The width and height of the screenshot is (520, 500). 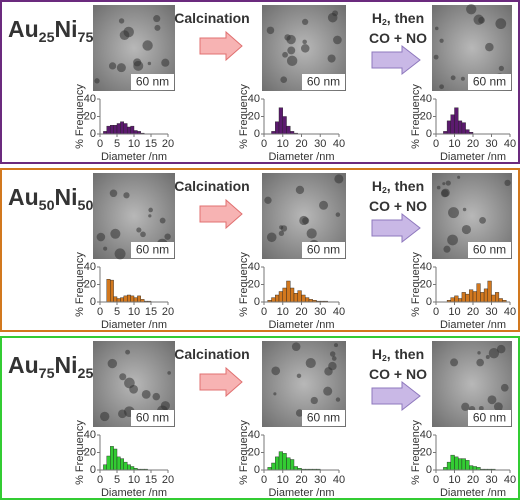 What do you see at coordinates (151, 144) in the screenshot?
I see `x-tick-label: 15` at bounding box center [151, 144].